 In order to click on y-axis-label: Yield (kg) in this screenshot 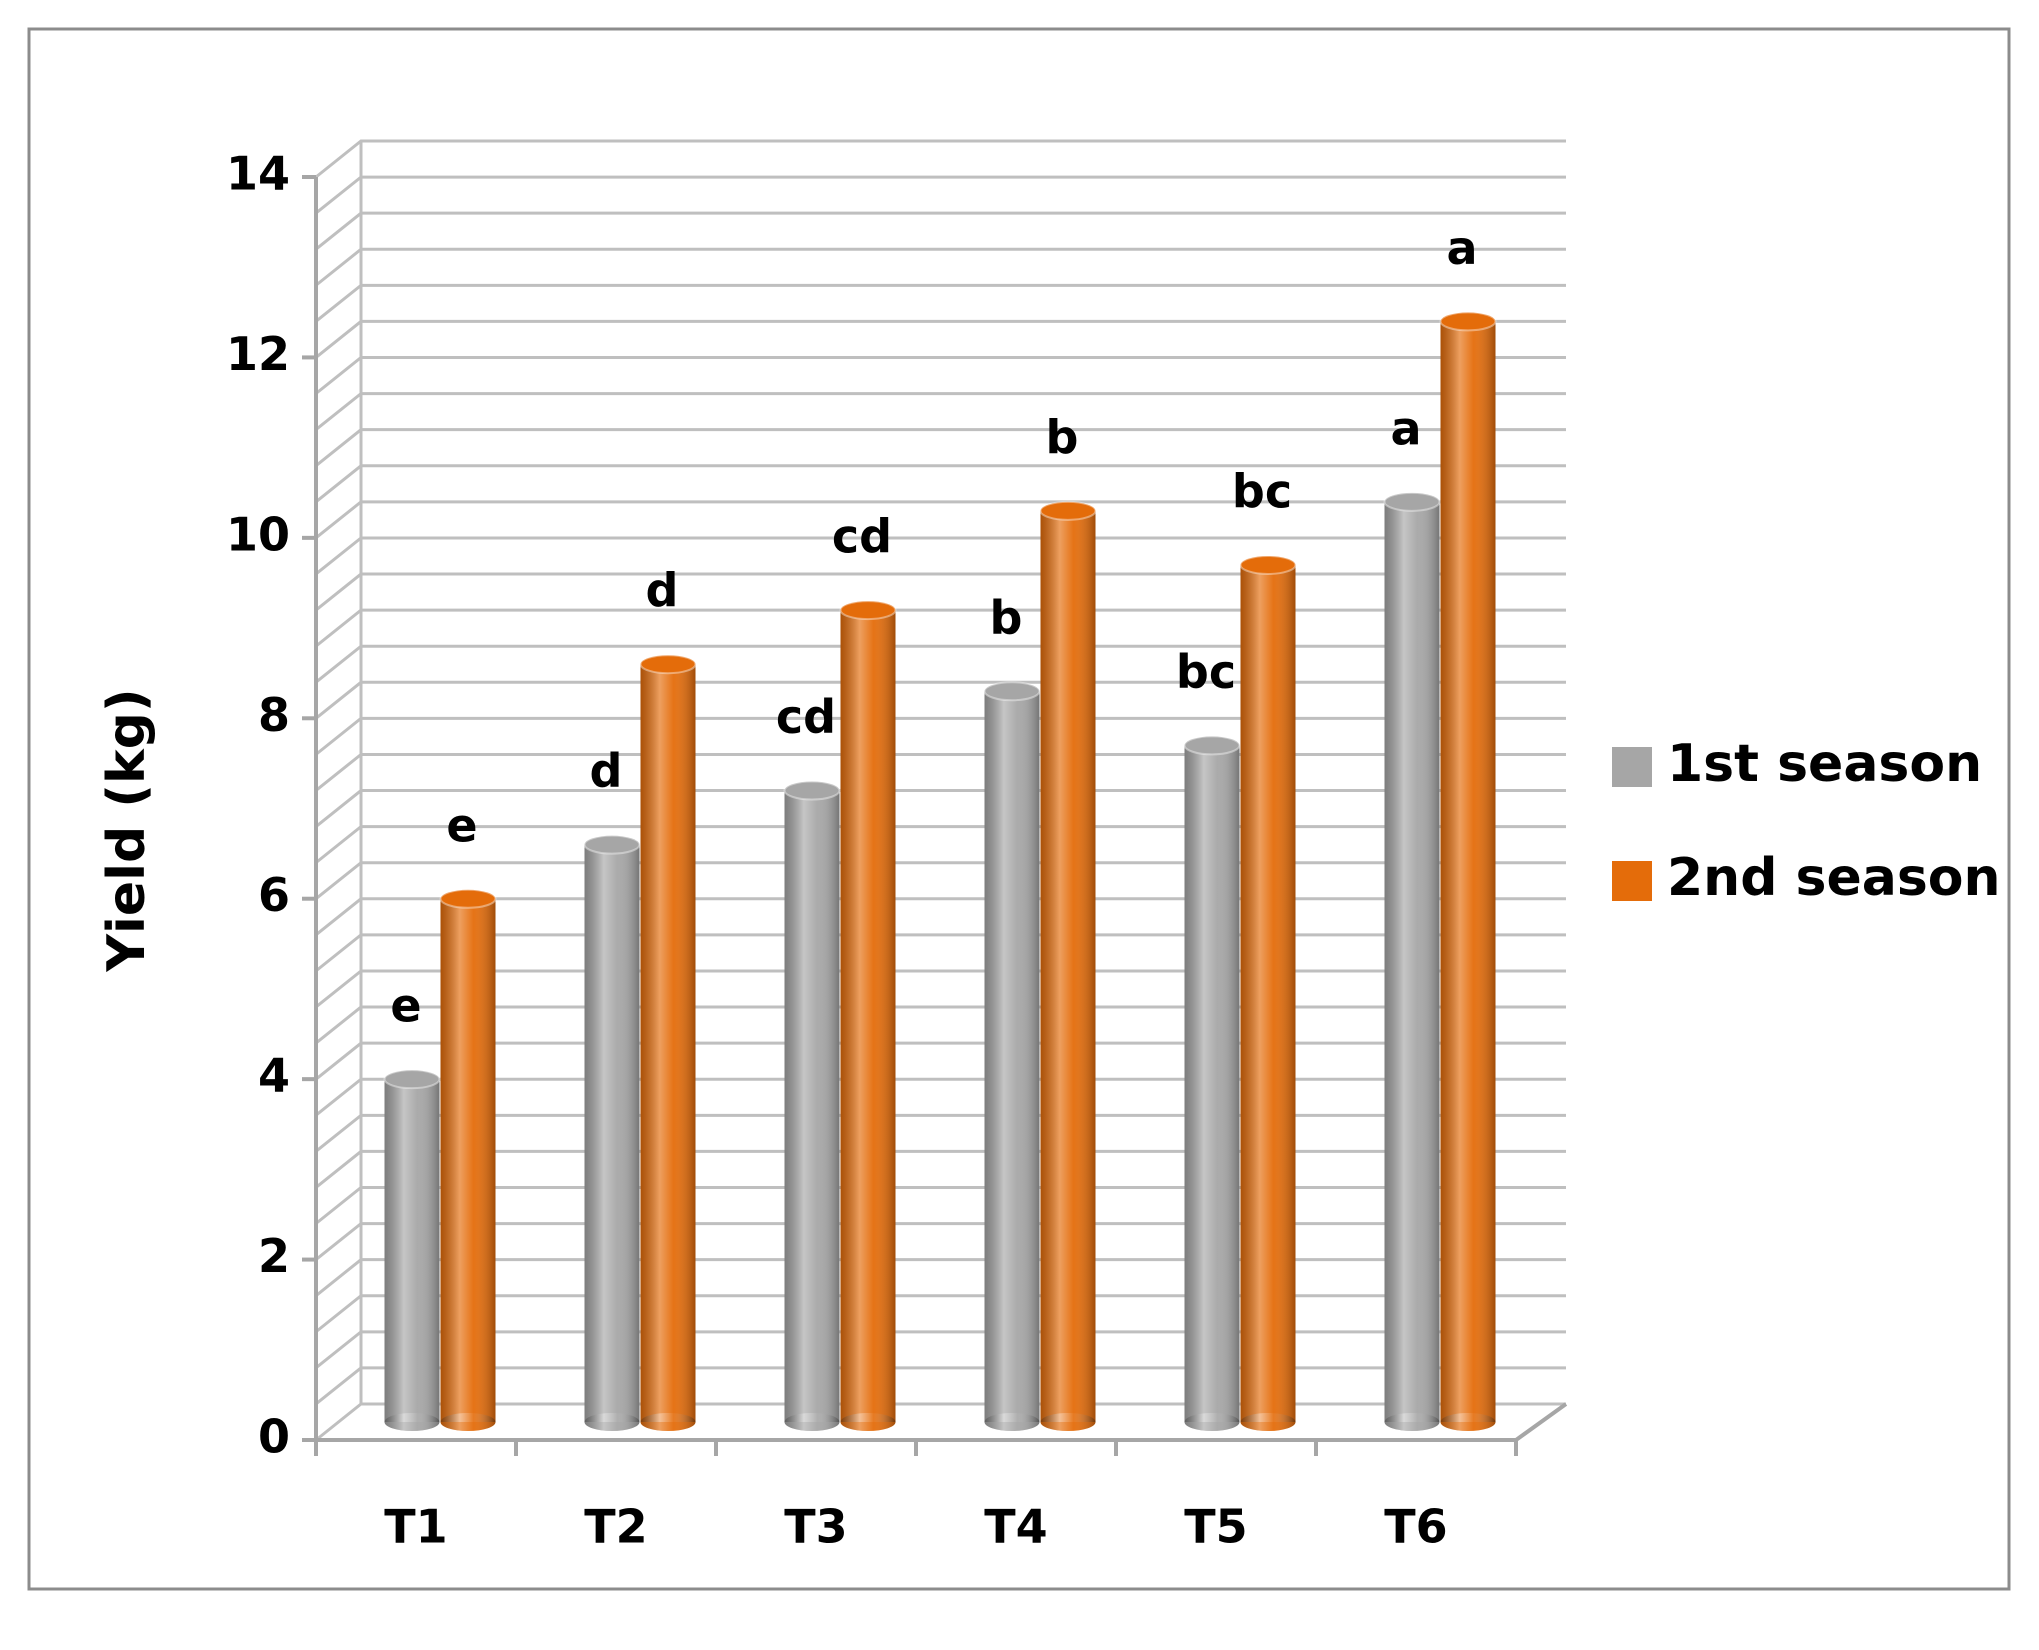, I will do `click(127, 830)`.